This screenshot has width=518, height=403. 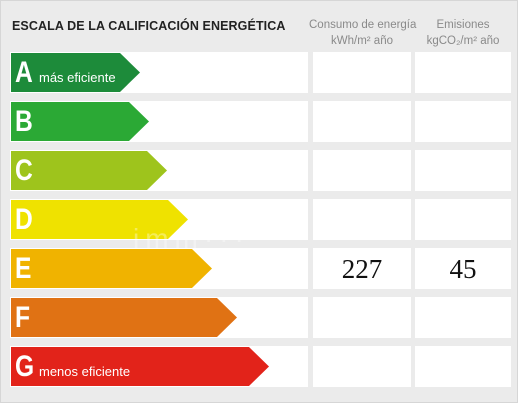 I want to click on rating-arrow-b: B, so click(x=80, y=121).